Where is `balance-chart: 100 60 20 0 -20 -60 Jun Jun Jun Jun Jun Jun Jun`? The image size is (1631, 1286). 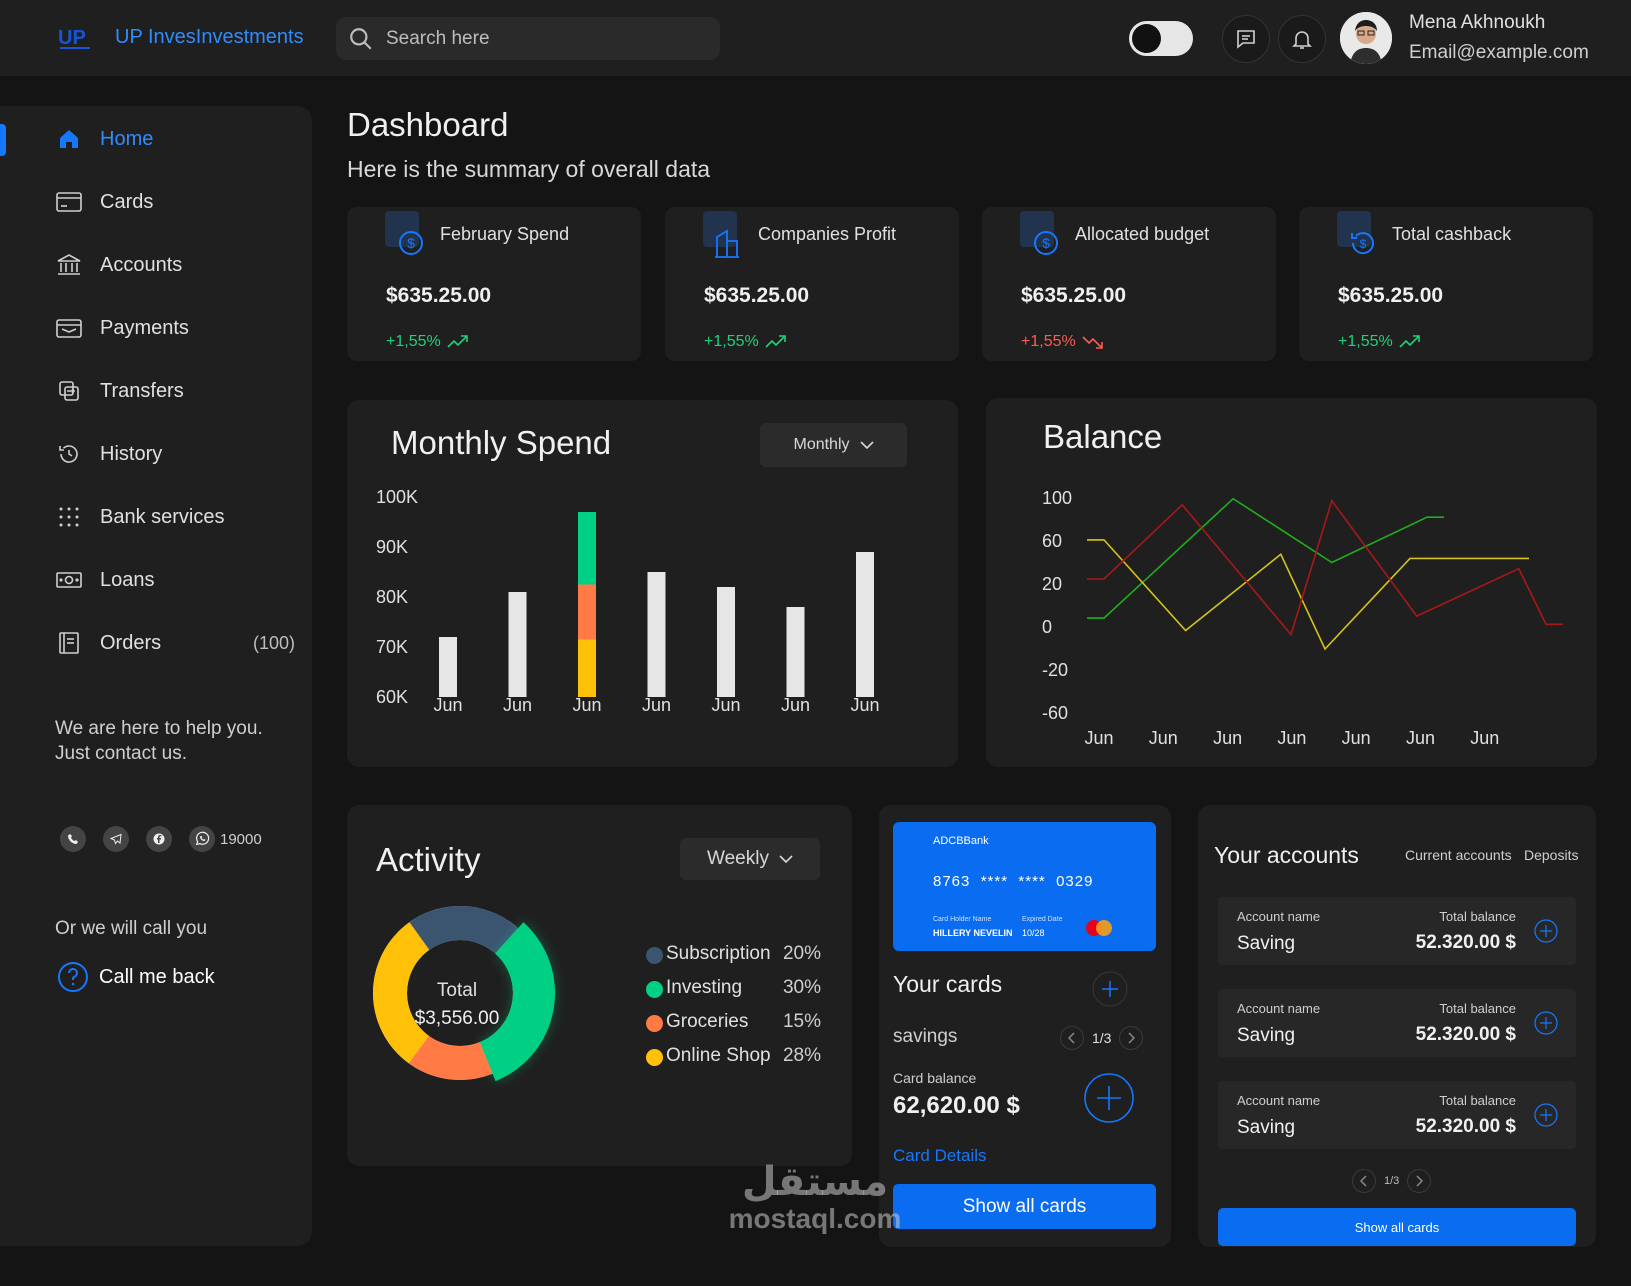 balance-chart: 100 60 20 0 -20 -60 Jun Jun Jun Jun Jun Jun Jun is located at coordinates (1302, 618).